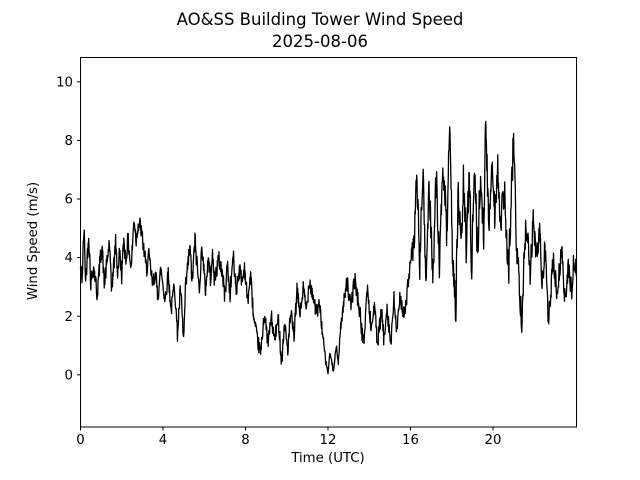 The height and width of the screenshot is (480, 640). Describe the element at coordinates (68, 229) in the screenshot. I see `y-axis-ticks: 0 2 4 6 8 10` at that location.